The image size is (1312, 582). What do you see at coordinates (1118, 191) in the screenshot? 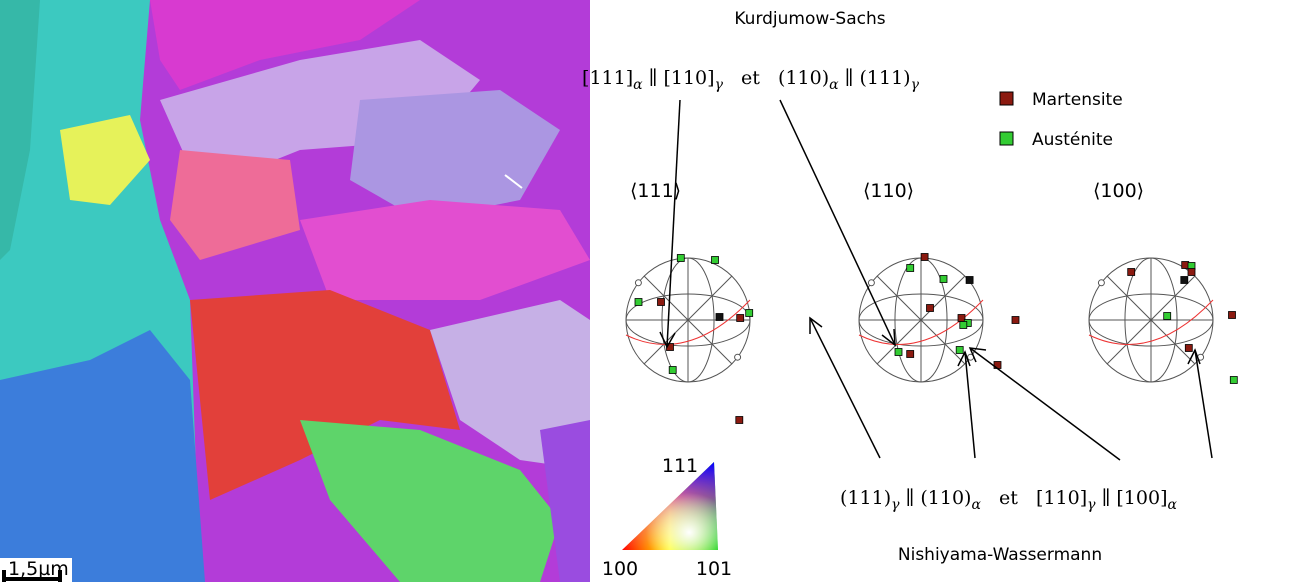
I see `pole-label: ⟨100⟩` at bounding box center [1118, 191].